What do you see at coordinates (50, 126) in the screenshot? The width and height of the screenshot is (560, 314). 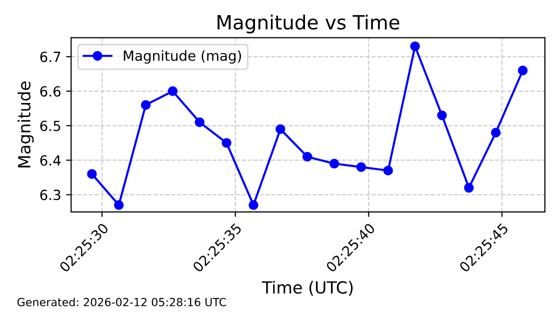 I see `y-tick-label: 6.5` at bounding box center [50, 126].